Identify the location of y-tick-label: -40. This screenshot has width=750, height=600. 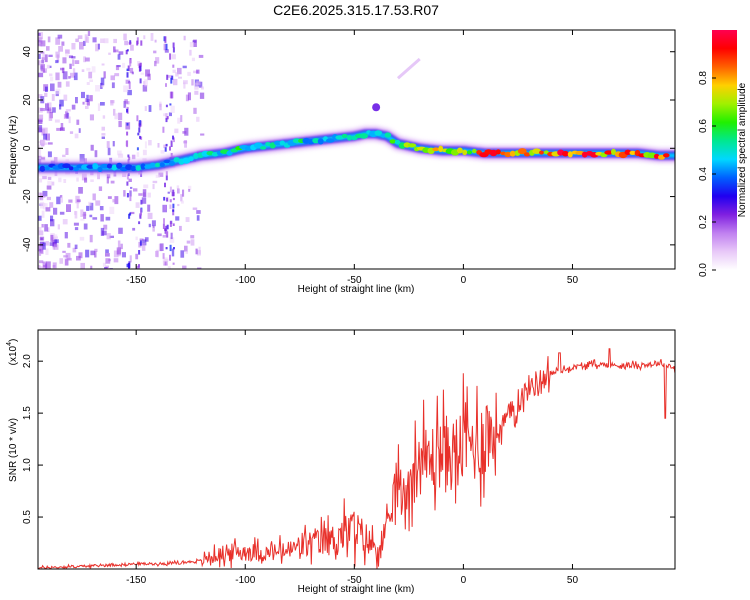
(27, 244).